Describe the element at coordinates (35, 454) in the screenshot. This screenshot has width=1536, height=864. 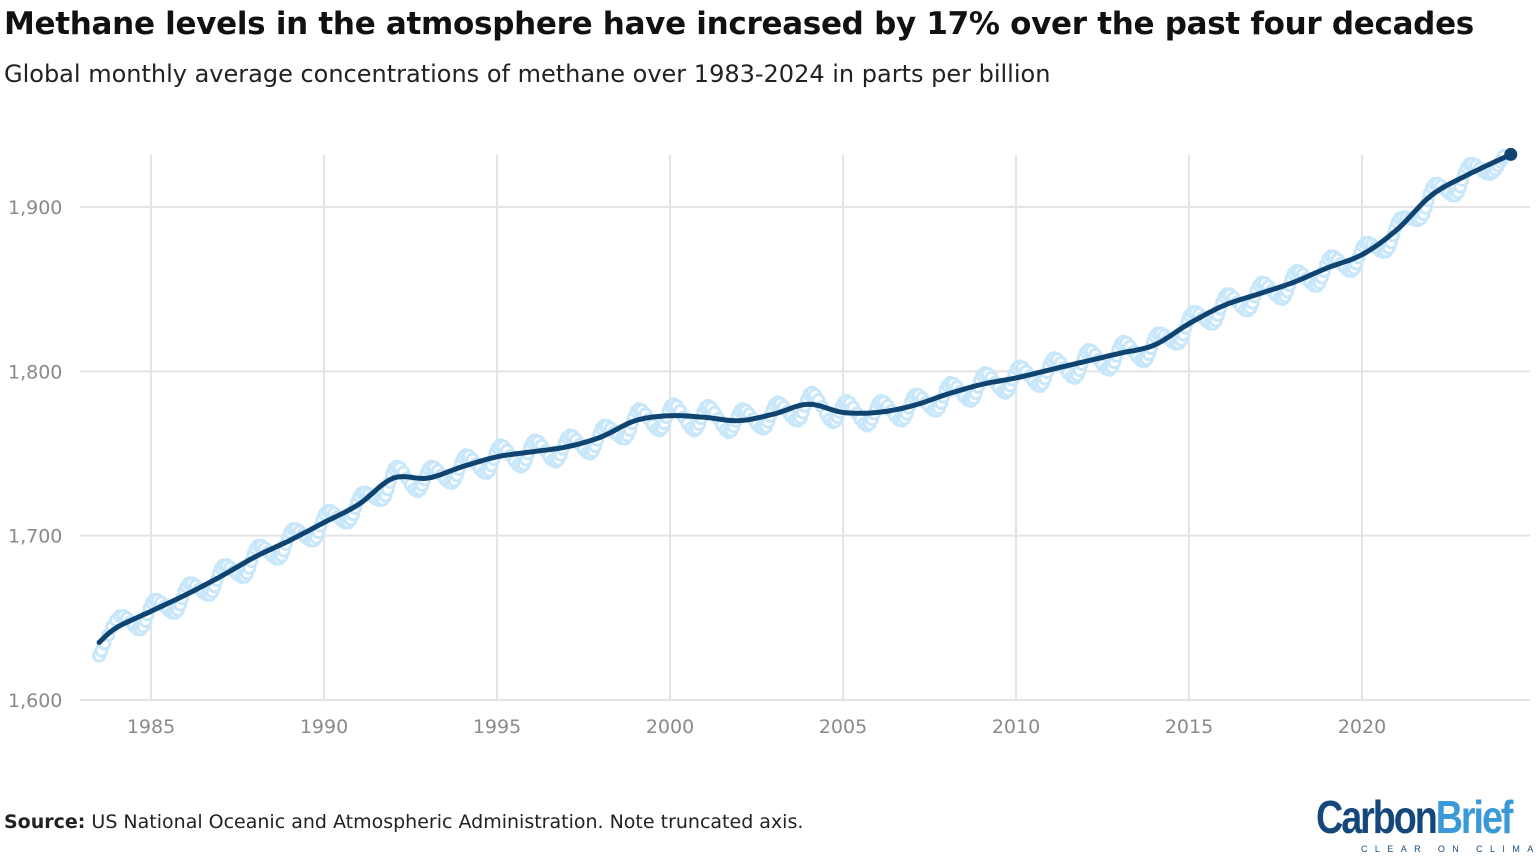
I see `y-axis: 1,600 1,700 1,800 1,900` at that location.